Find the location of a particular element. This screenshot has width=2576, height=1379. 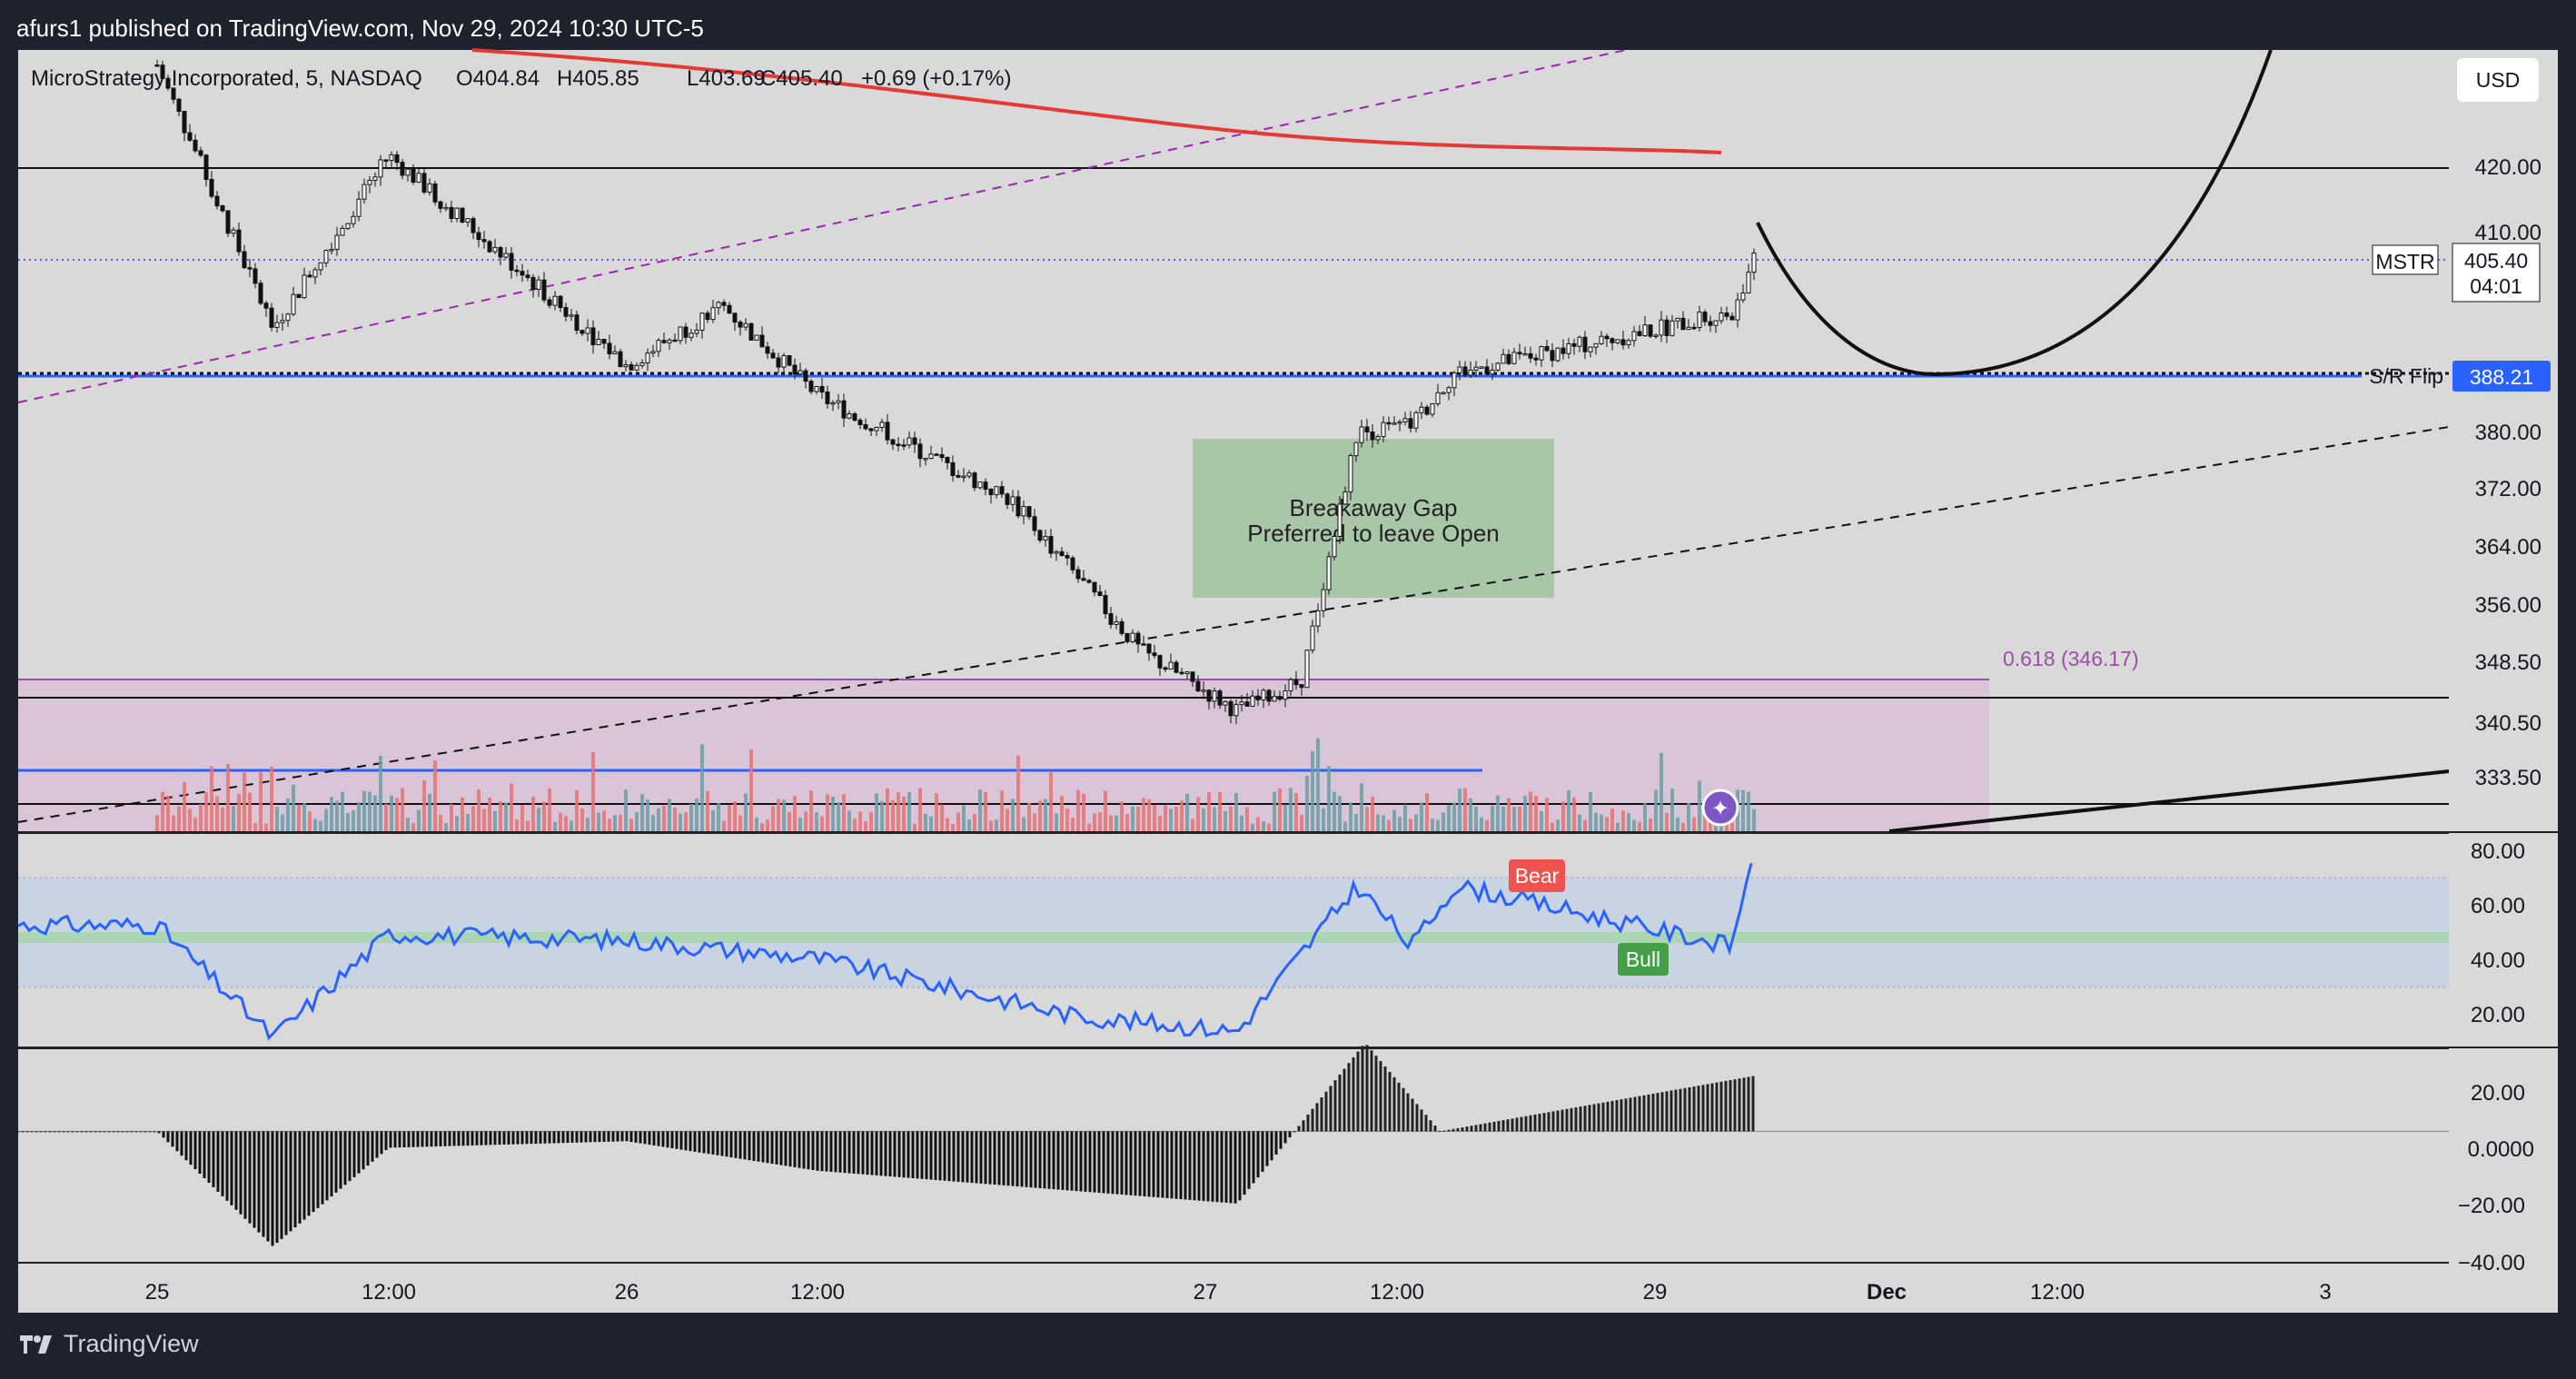

oscillator-histogram is located at coordinates (1233, 1145).